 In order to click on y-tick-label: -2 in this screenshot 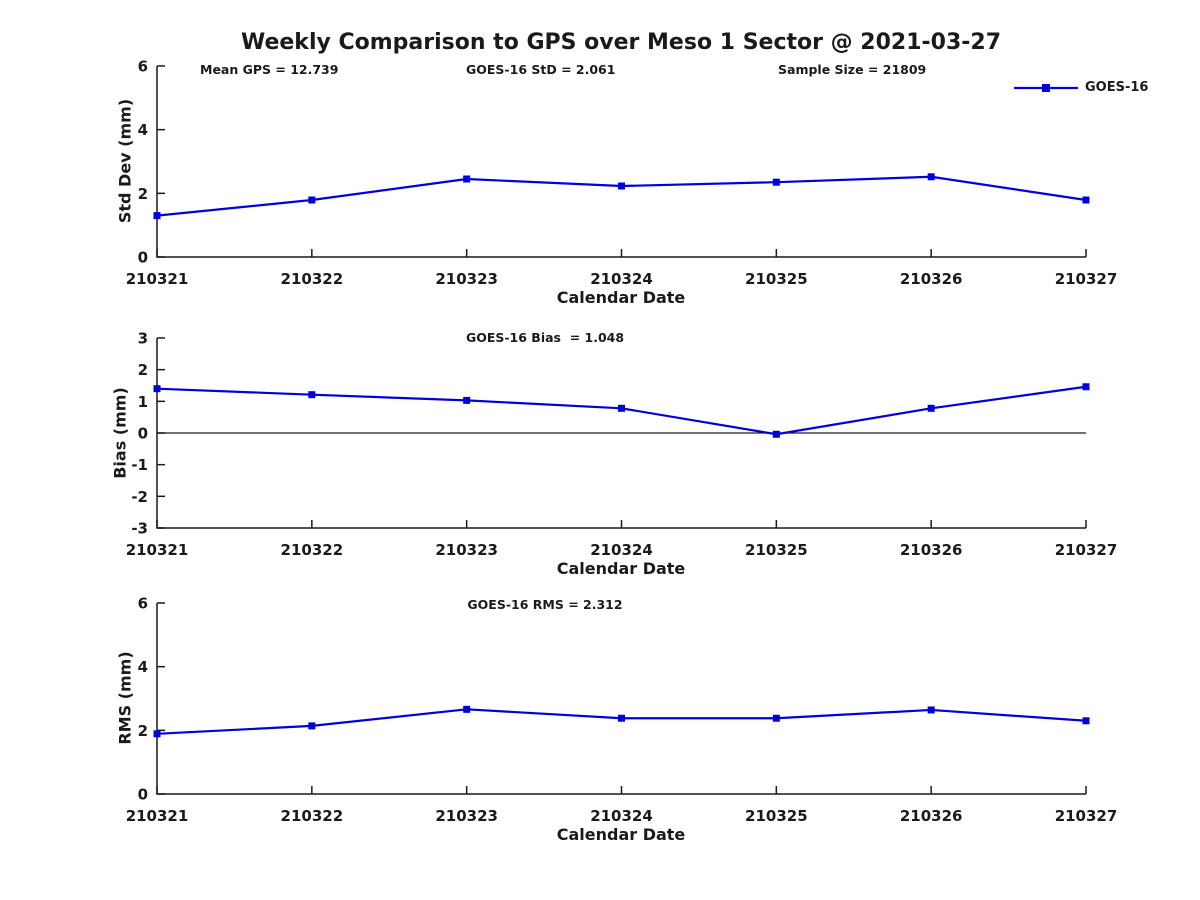, I will do `click(139, 497)`.